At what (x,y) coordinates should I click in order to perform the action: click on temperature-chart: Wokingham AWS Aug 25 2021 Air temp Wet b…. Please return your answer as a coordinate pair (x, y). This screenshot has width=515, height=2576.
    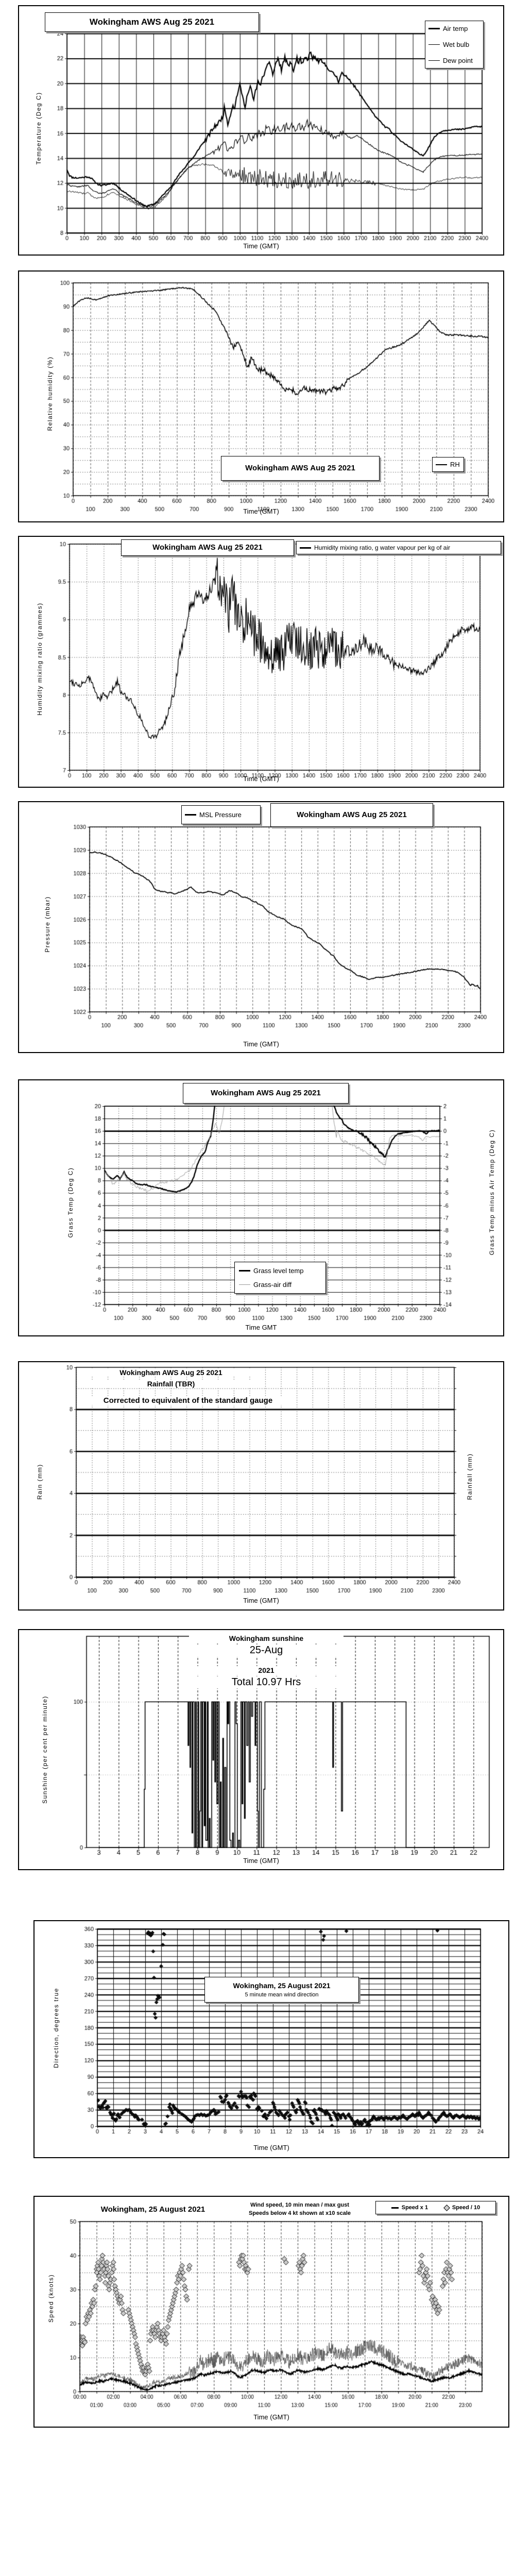
    Looking at the image, I should click on (261, 130).